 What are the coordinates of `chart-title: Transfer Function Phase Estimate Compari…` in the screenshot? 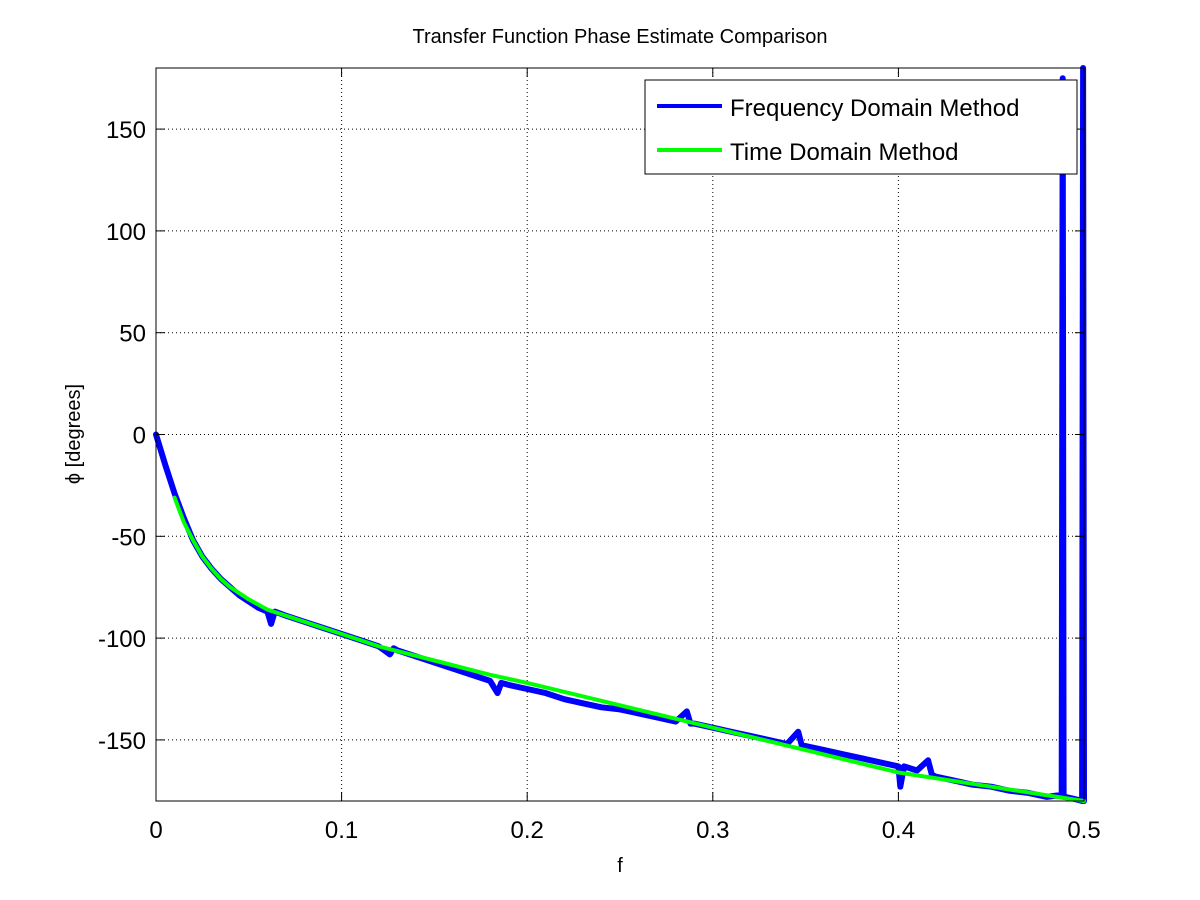 It's located at (620, 37).